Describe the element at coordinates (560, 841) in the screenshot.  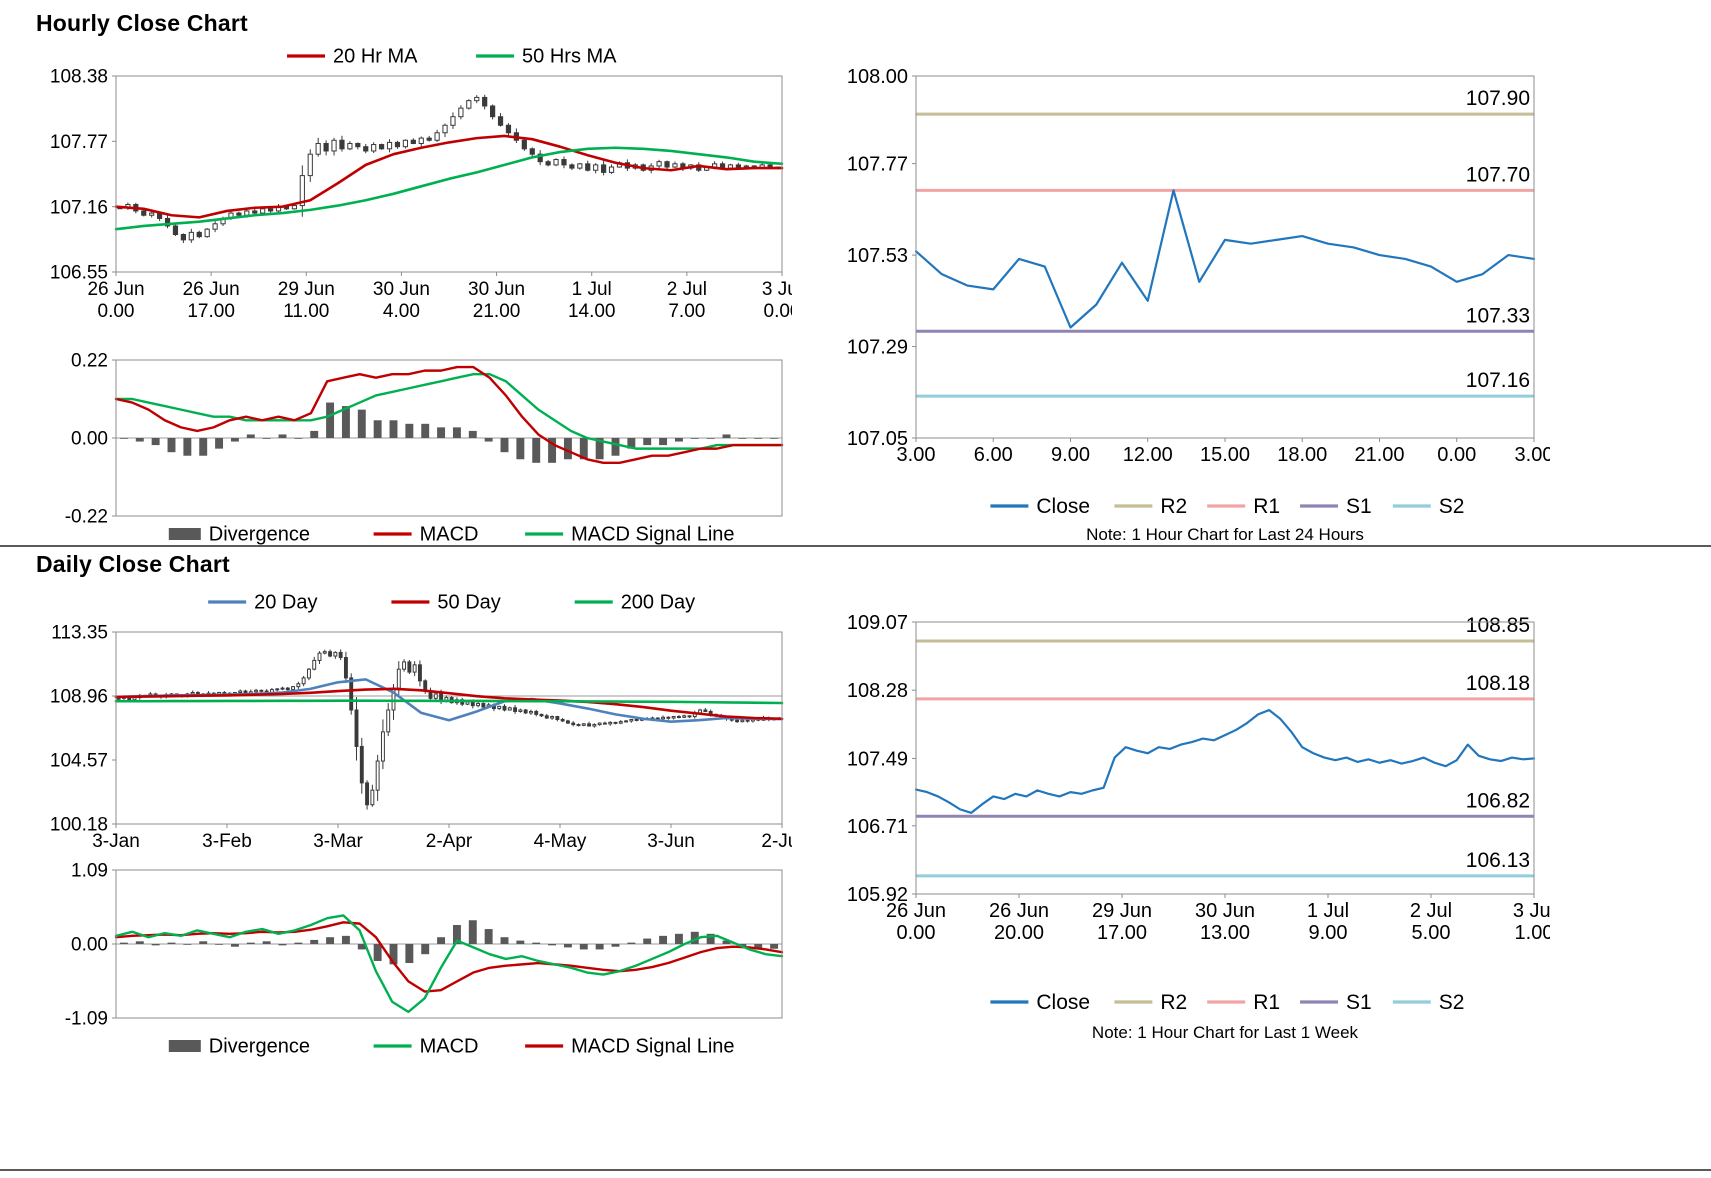
I see `svg-text: 4-May` at that location.